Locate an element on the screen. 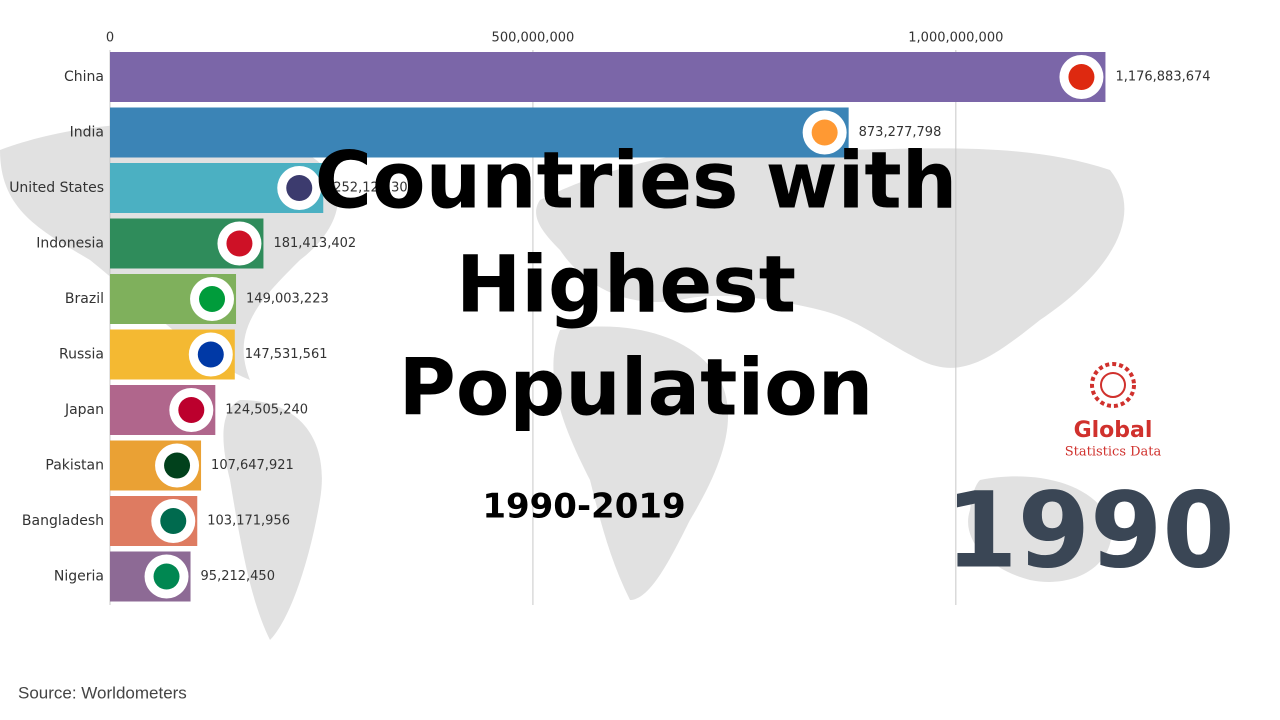 Image resolution: width=1280 pixels, height=720 pixels. value-label: 1,176,883,674 is located at coordinates (1162, 77).